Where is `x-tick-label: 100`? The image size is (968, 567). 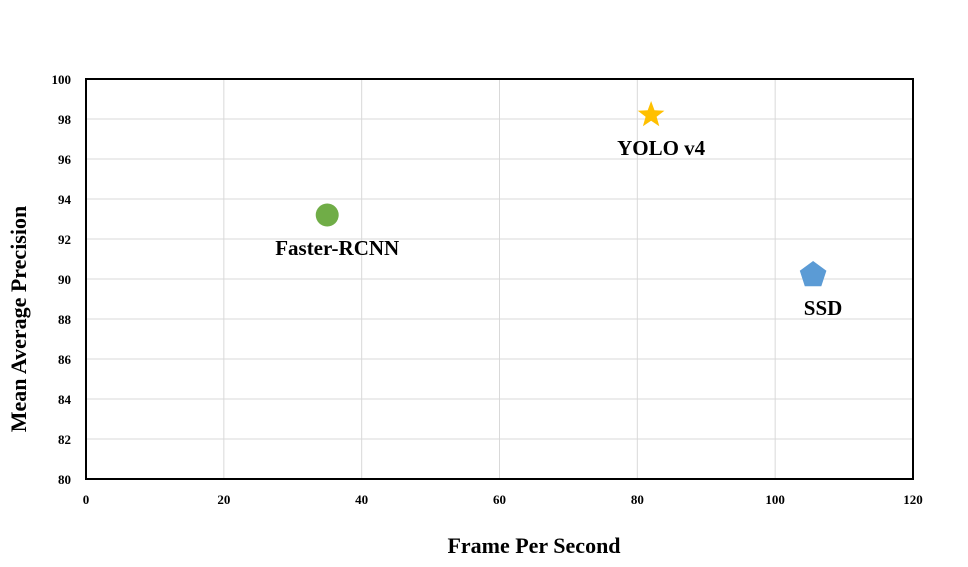
x-tick-label: 100 is located at coordinates (775, 499).